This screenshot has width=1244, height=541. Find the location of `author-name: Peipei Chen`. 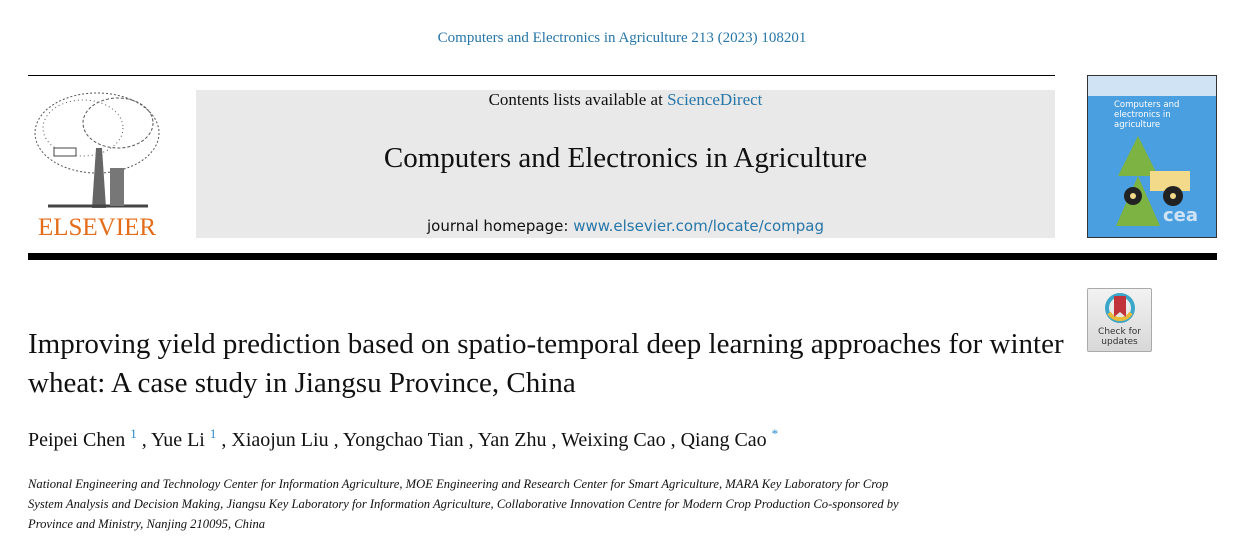

author-name: Peipei Chen is located at coordinates (77, 440).